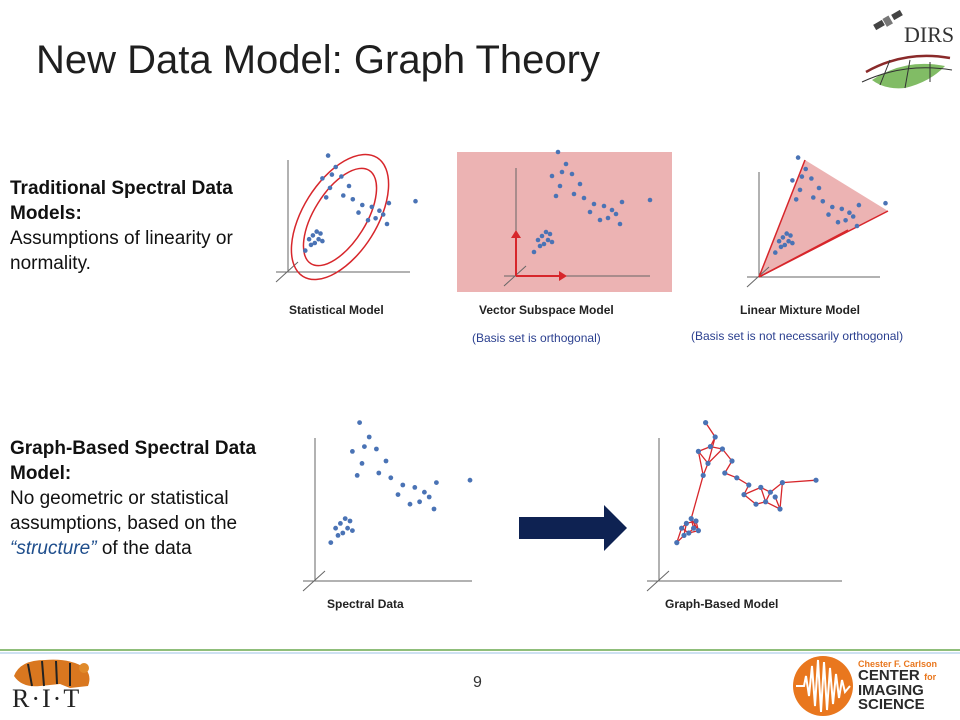 The height and width of the screenshot is (720, 960). I want to click on vector-basis-y-head, so click(516, 234).